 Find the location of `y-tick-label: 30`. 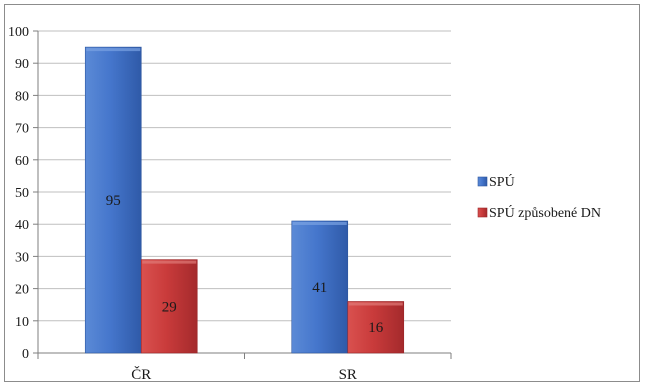

y-tick-label: 30 is located at coordinates (22, 257).